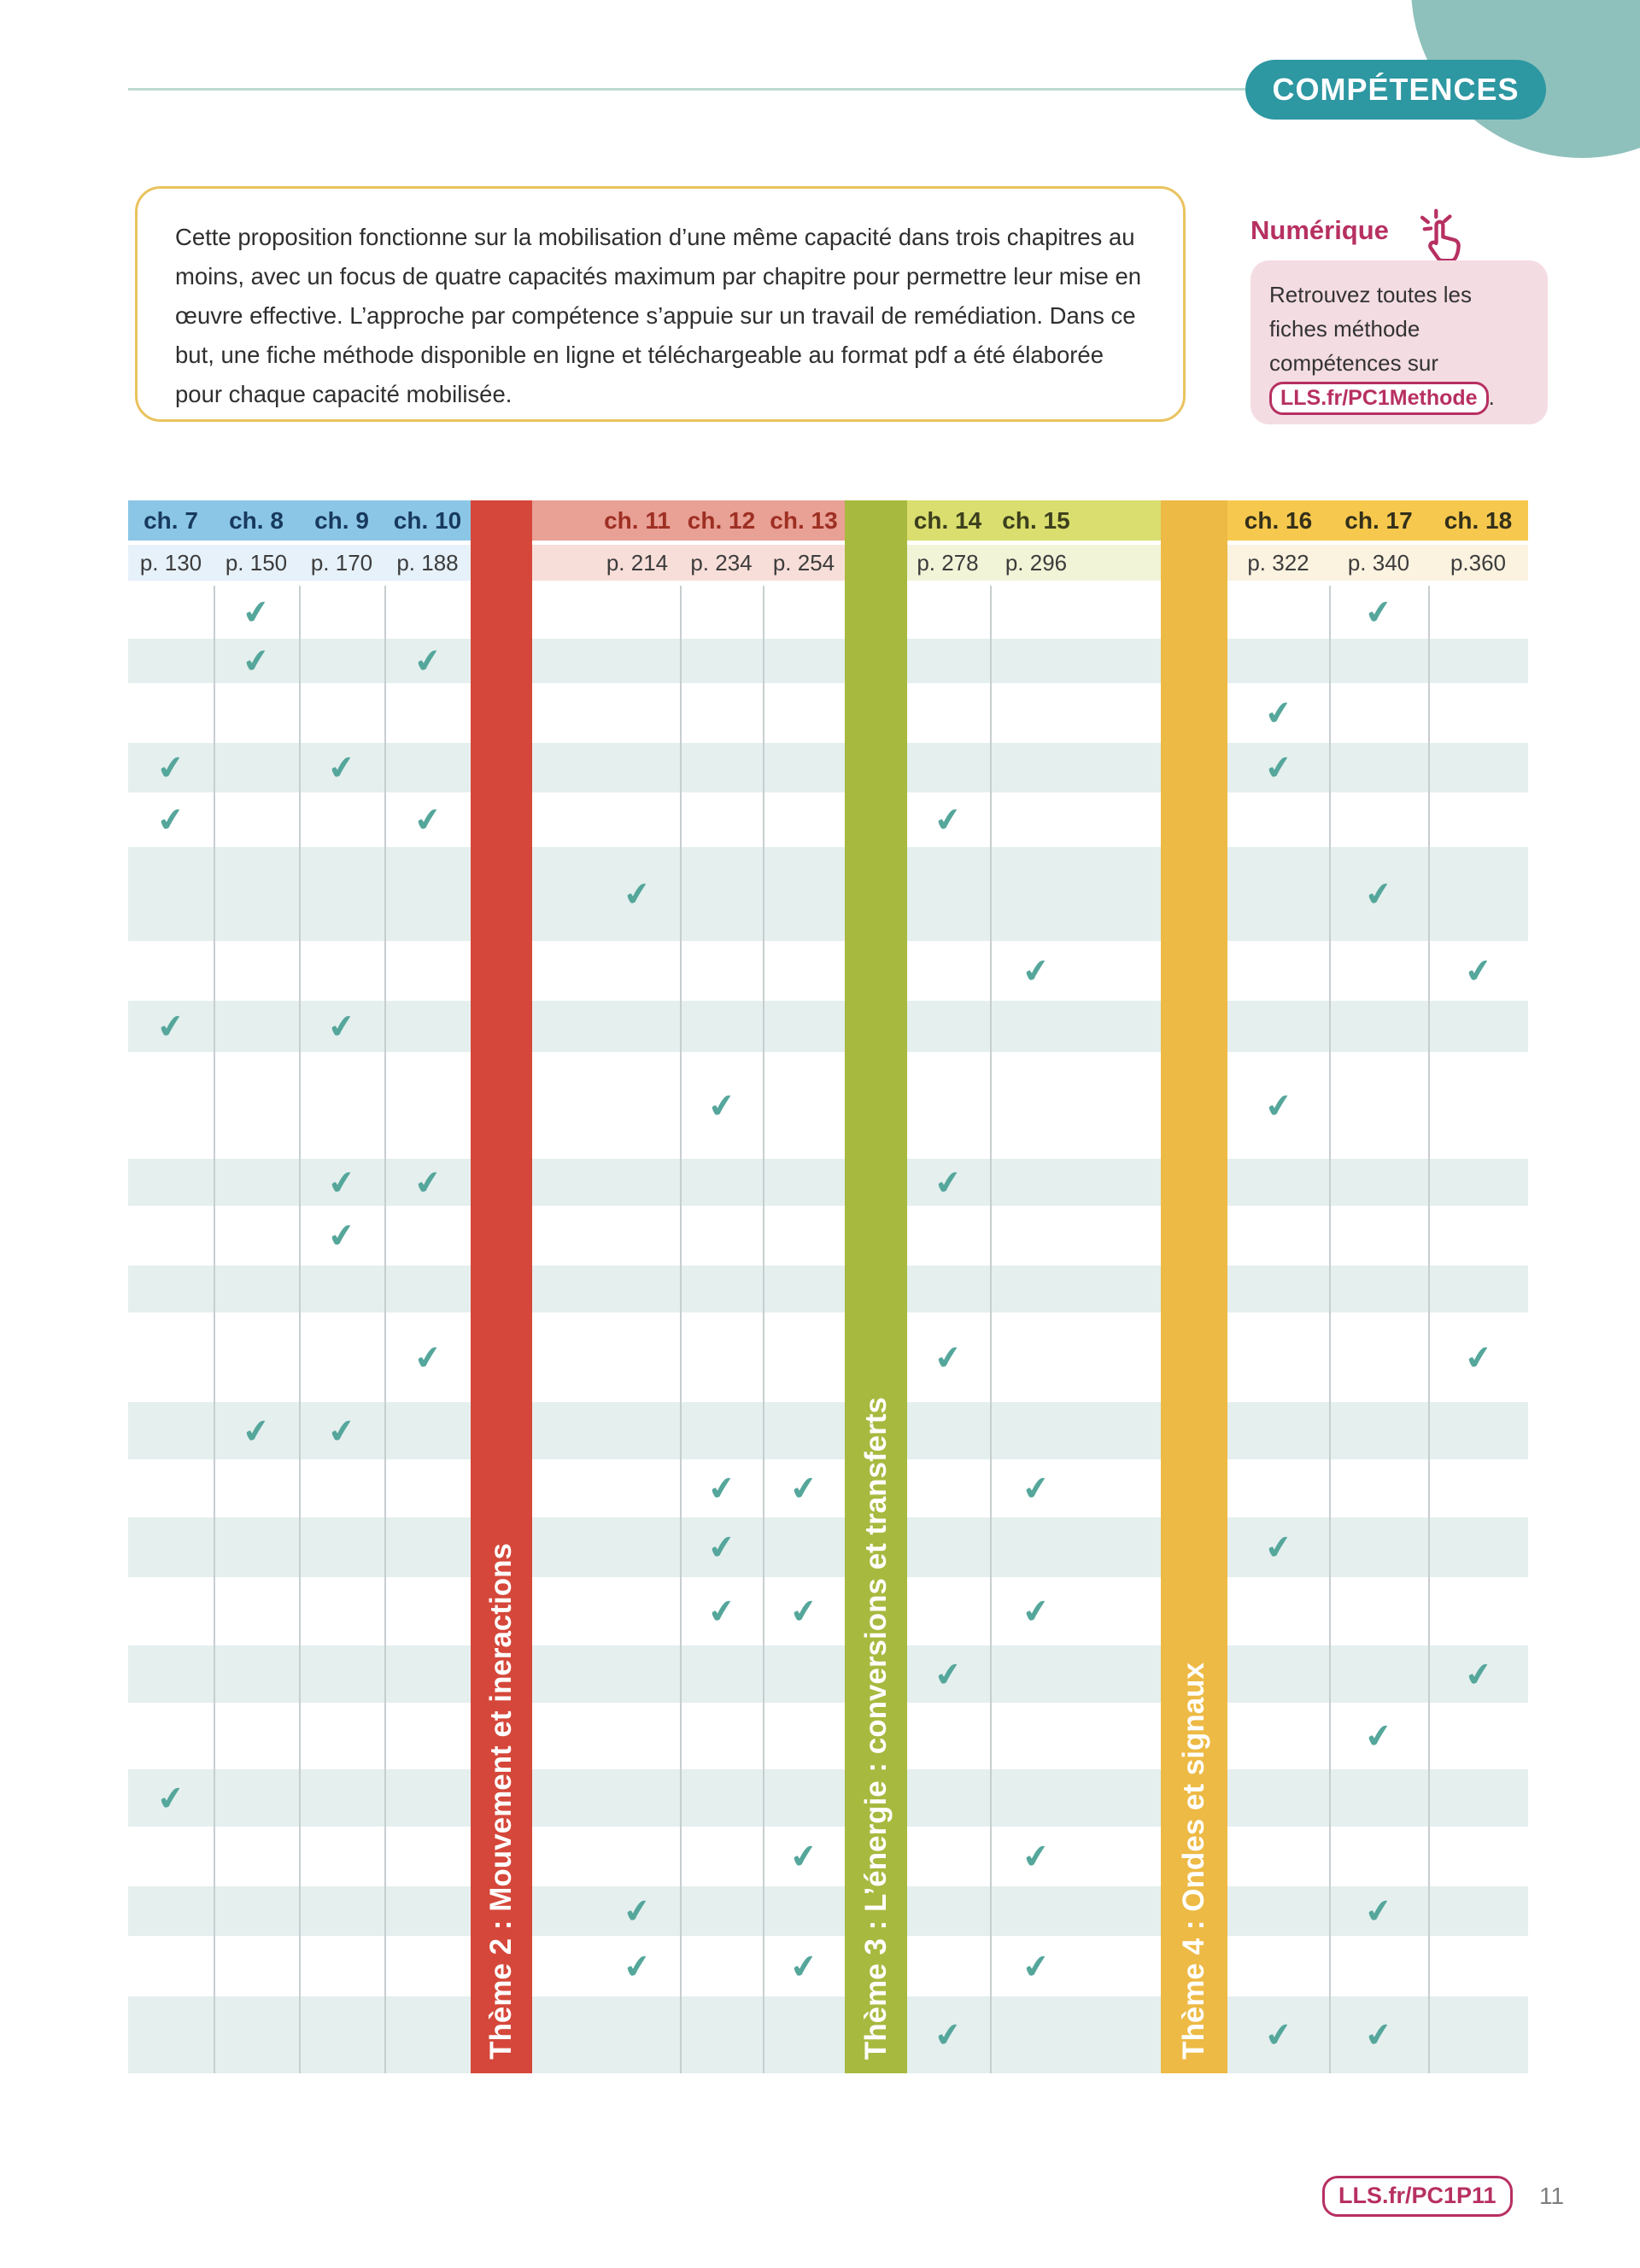 Image resolution: width=1640 pixels, height=2268 pixels. What do you see at coordinates (427, 520) in the screenshot?
I see `table-header-chapter: ch. 10` at bounding box center [427, 520].